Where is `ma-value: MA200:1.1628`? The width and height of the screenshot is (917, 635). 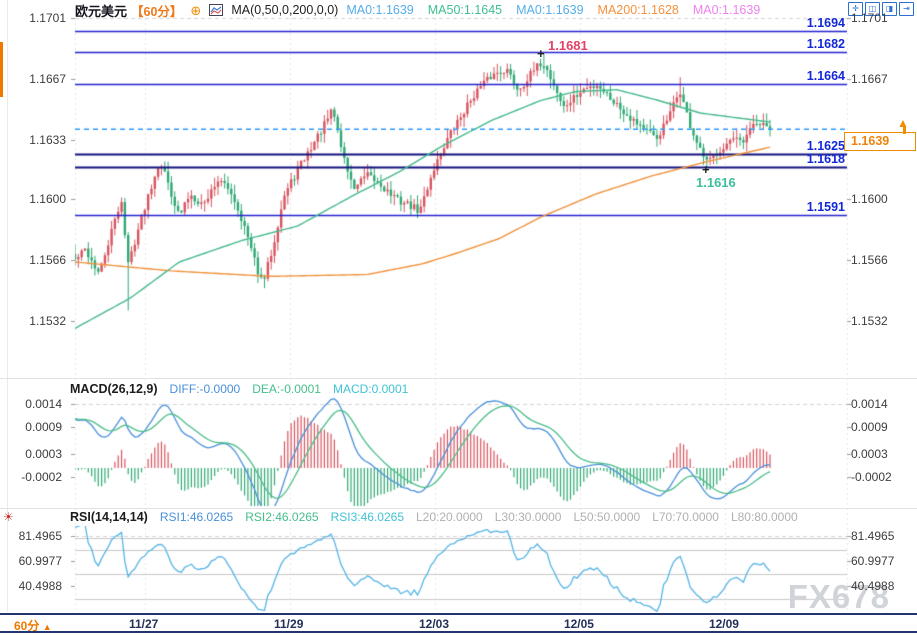
ma-value: MA200:1.1628 is located at coordinates (638, 10).